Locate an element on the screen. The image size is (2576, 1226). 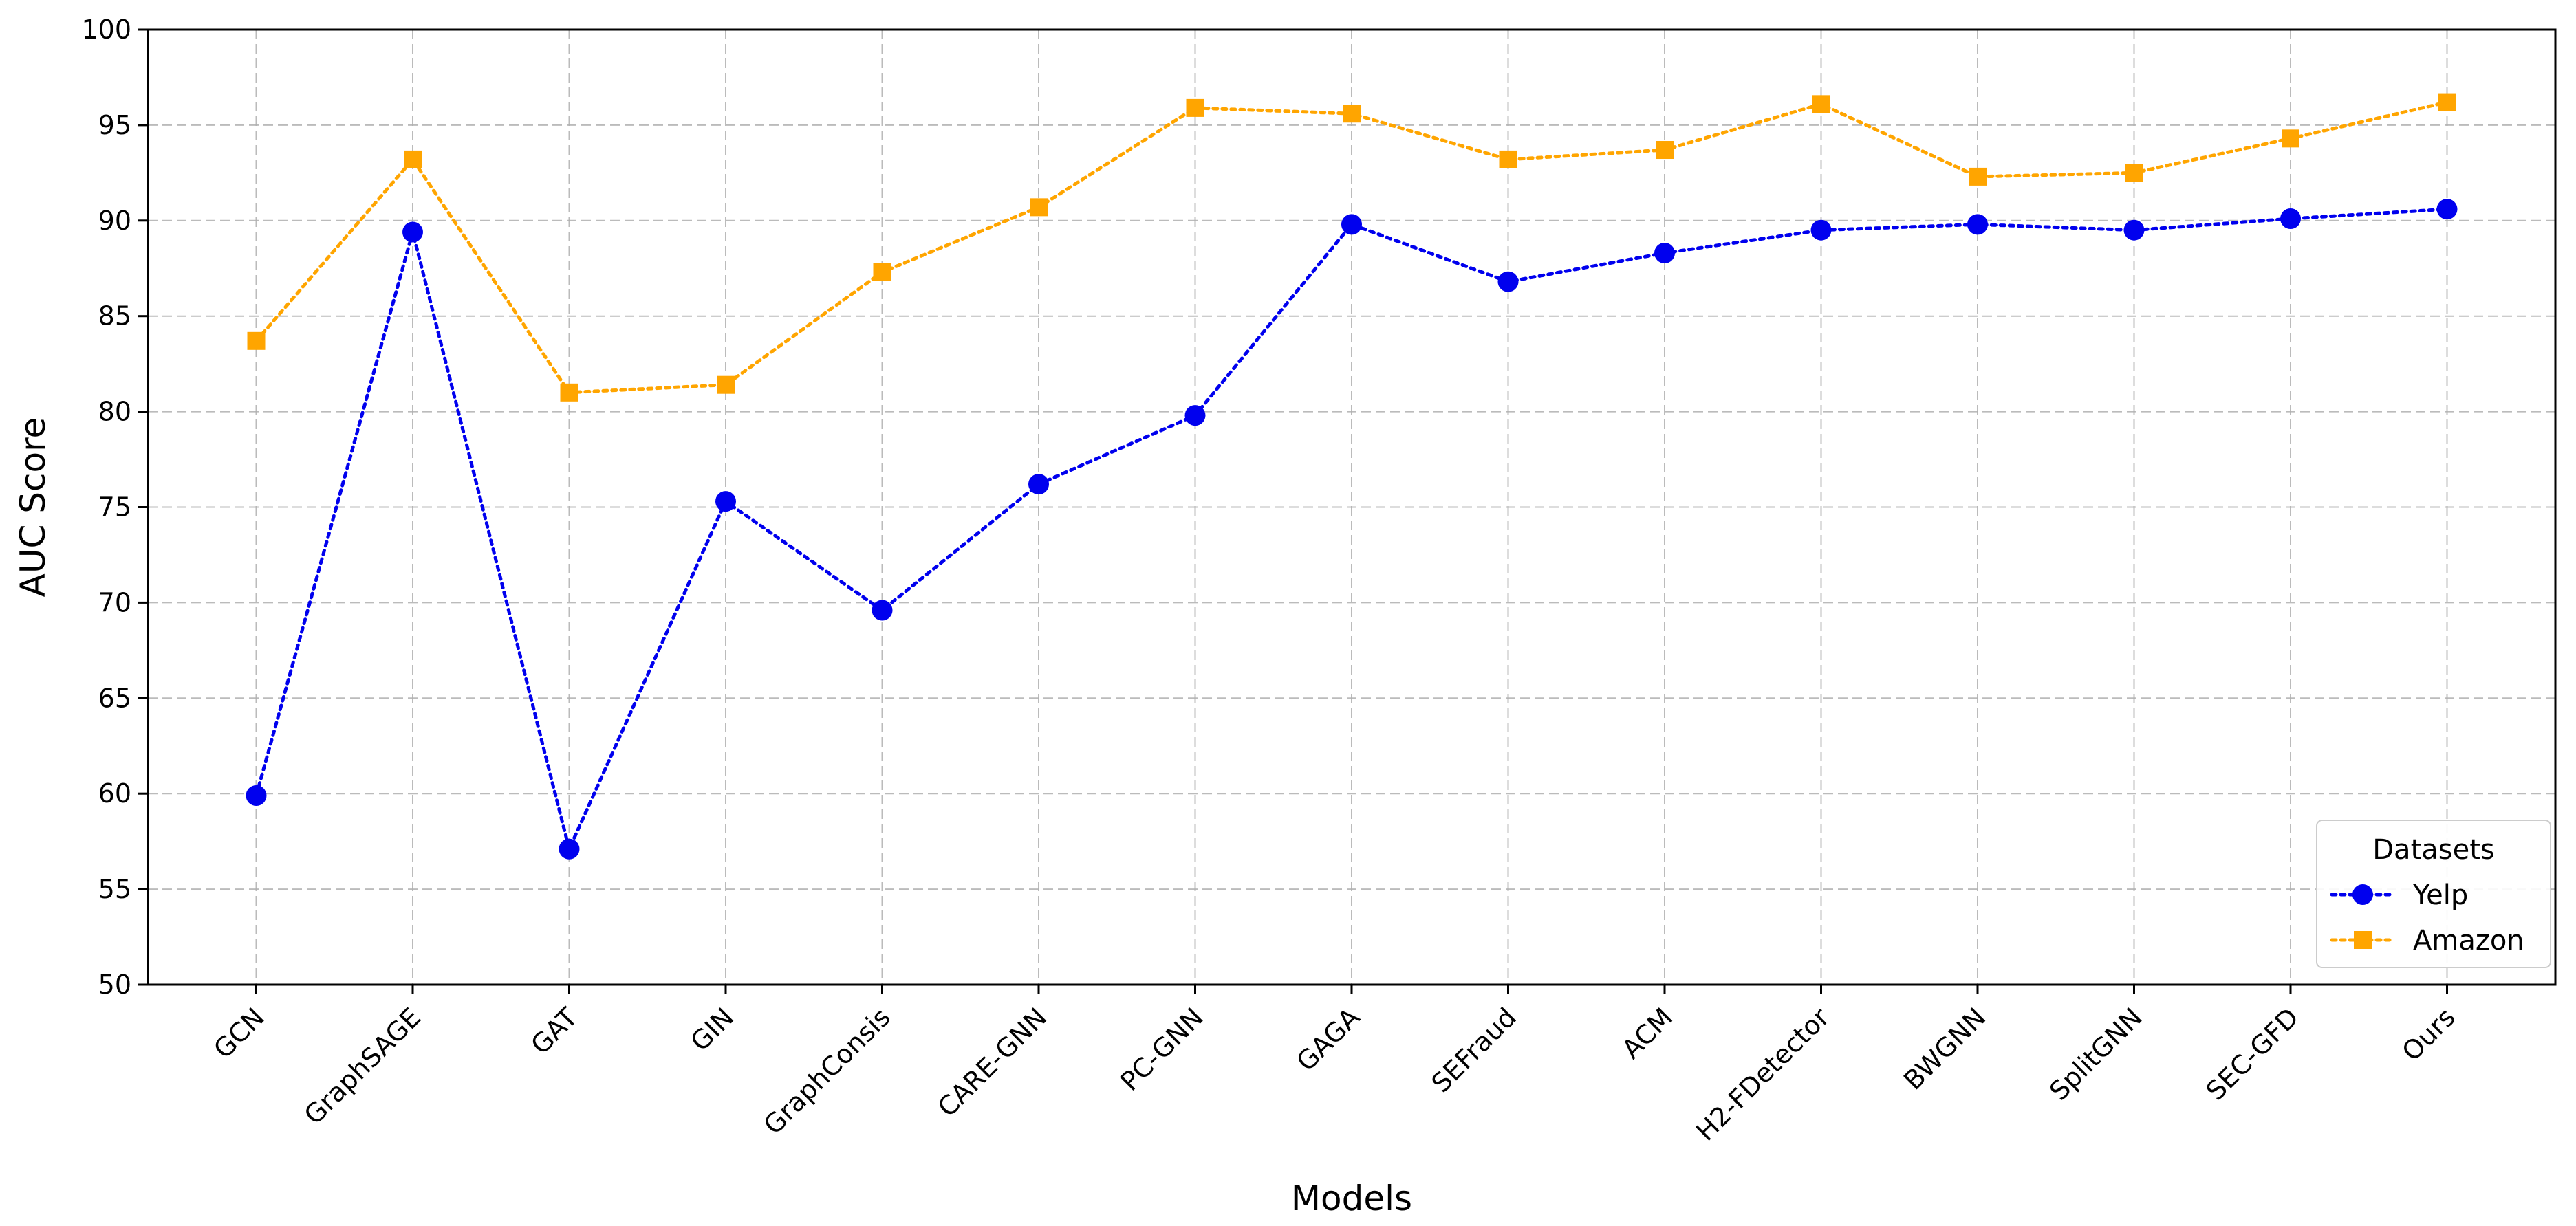
legend-marker-amazon is located at coordinates (2363, 940).